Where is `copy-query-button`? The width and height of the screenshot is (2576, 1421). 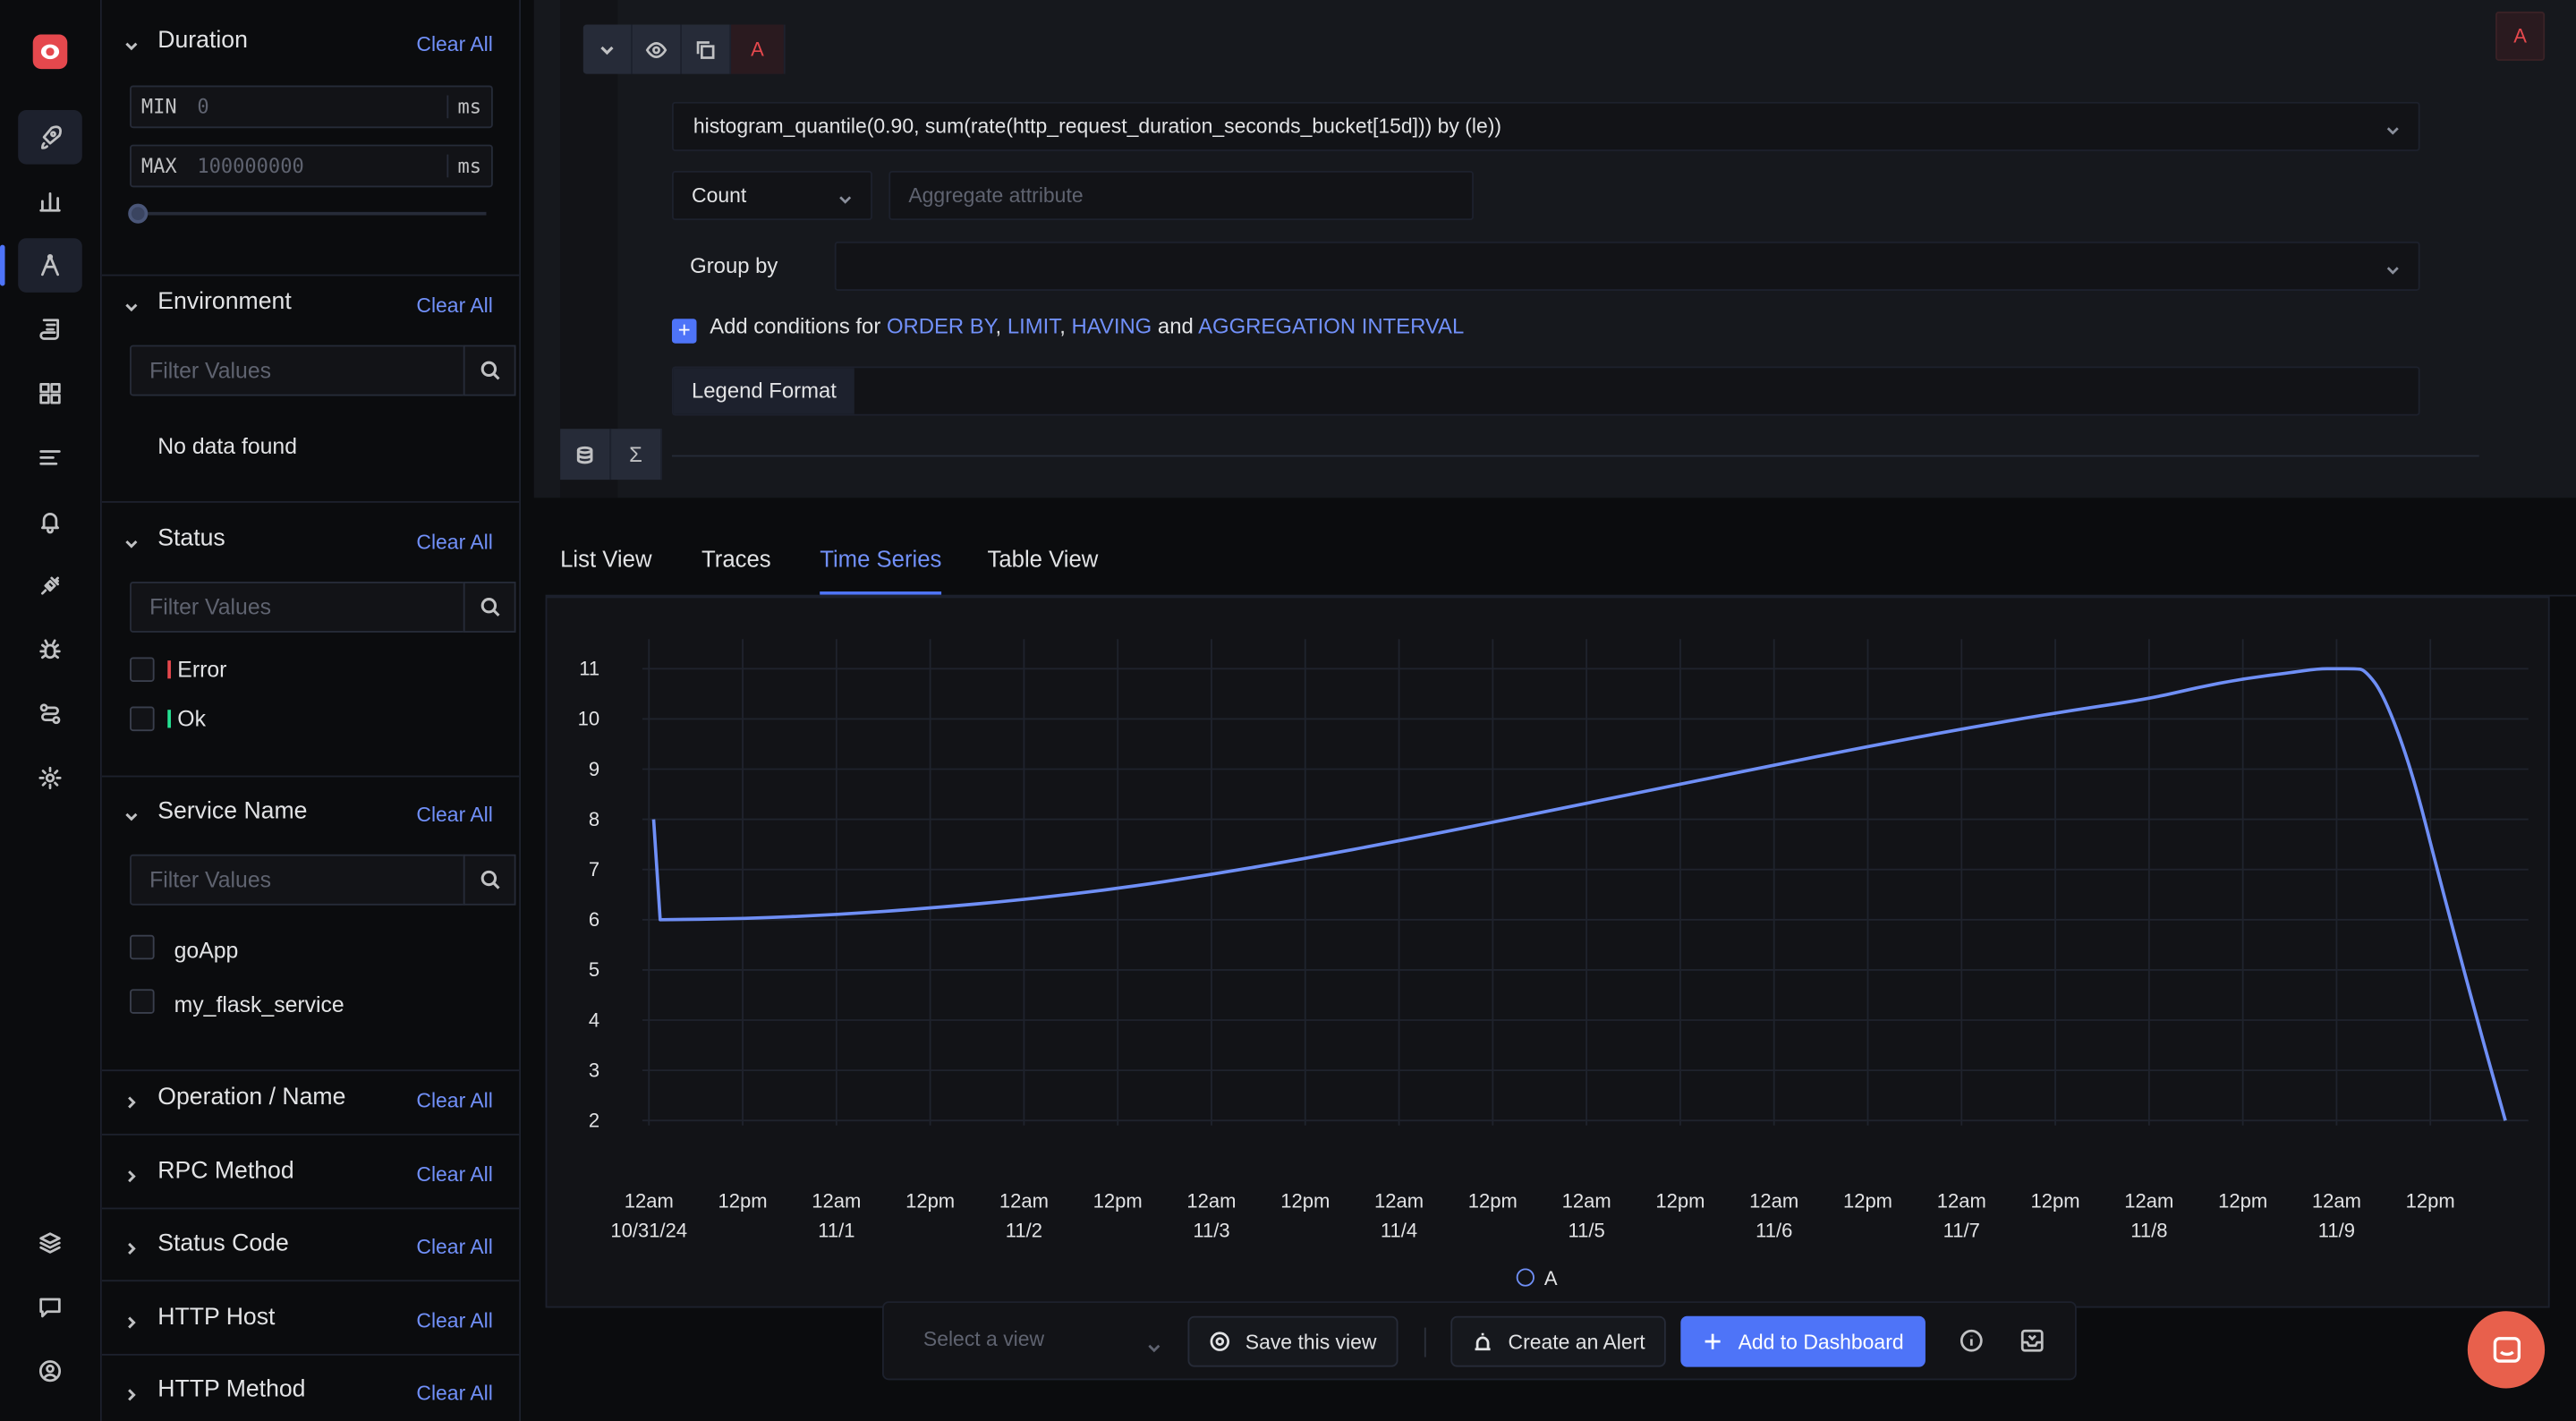 copy-query-button is located at coordinates (707, 49).